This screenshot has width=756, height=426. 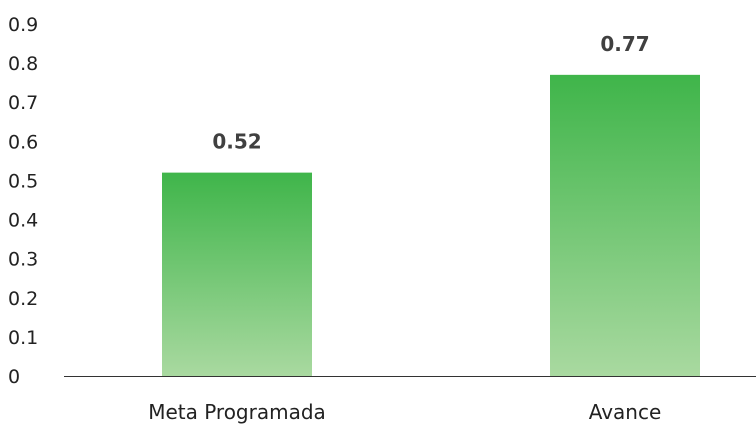 What do you see at coordinates (23, 181) in the screenshot?
I see `y-tick-label: 0.5` at bounding box center [23, 181].